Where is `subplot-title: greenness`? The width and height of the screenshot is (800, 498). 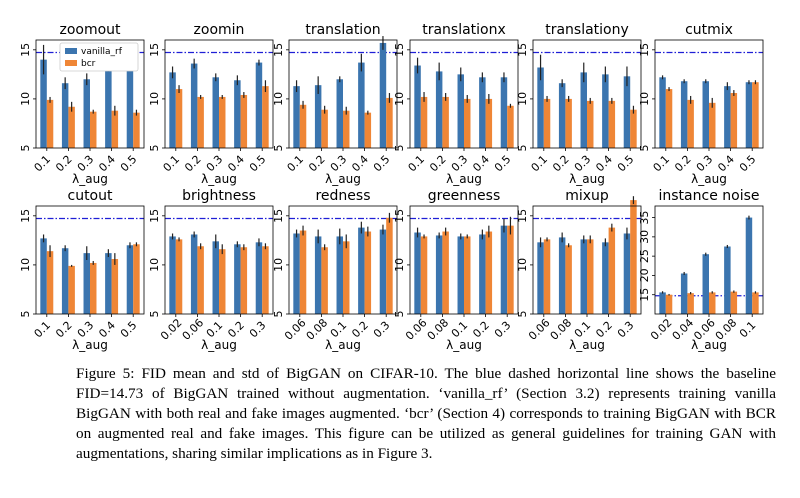
subplot-title: greenness is located at coordinates (464, 196).